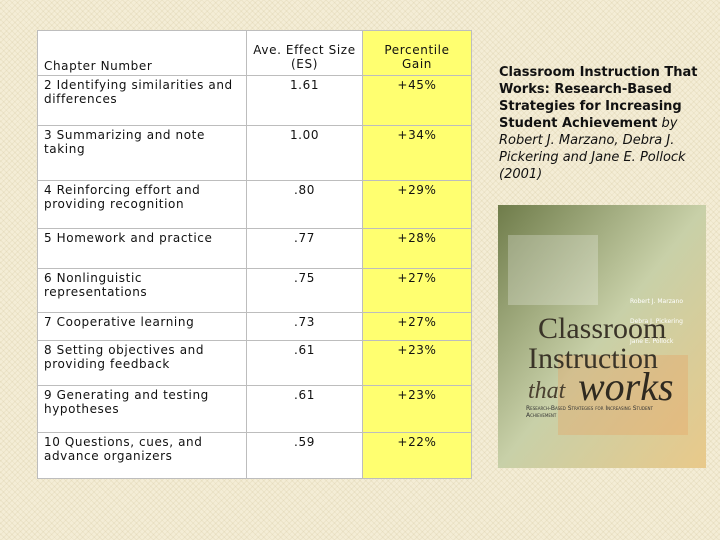 The width and height of the screenshot is (720, 540). What do you see at coordinates (417, 204) in the screenshot?
I see `table-cell: +29%` at bounding box center [417, 204].